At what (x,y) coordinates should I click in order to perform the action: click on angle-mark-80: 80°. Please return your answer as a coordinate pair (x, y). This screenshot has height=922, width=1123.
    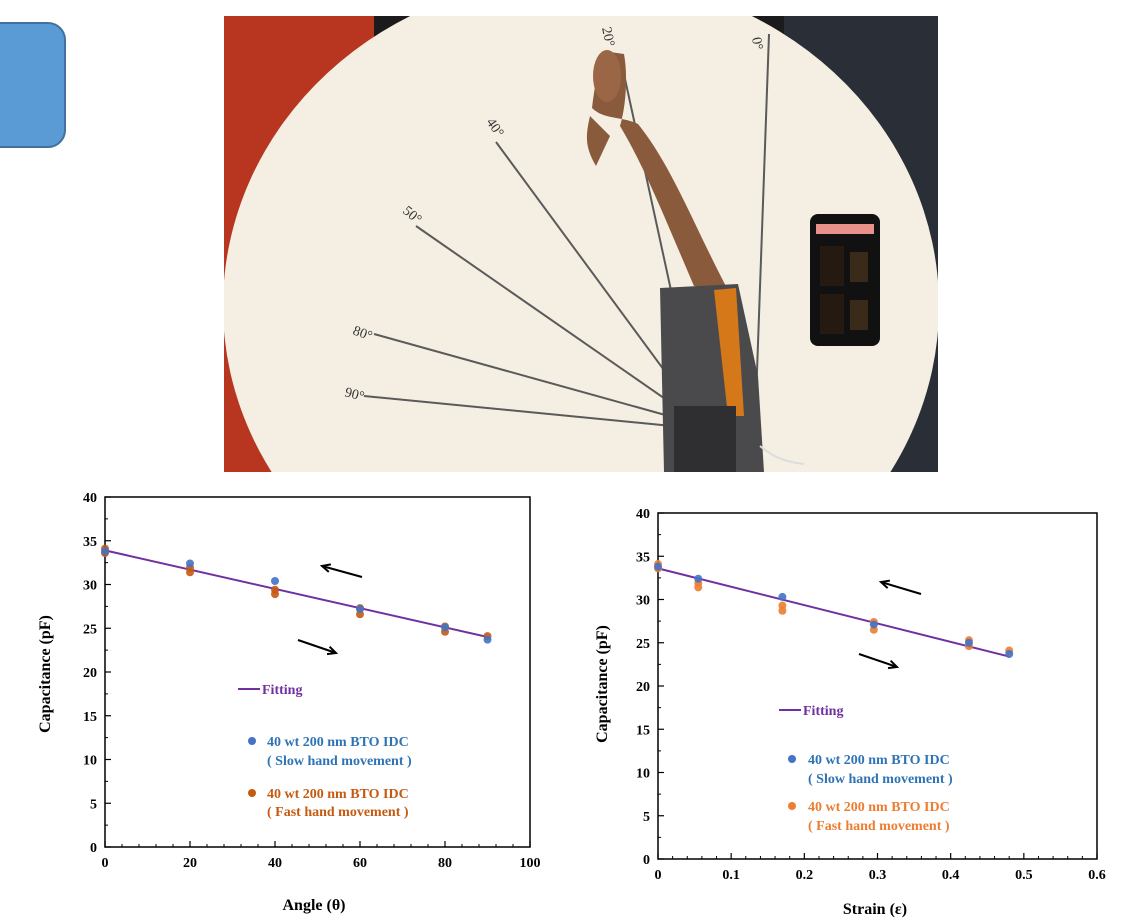
    Looking at the image, I should click on (363, 334).